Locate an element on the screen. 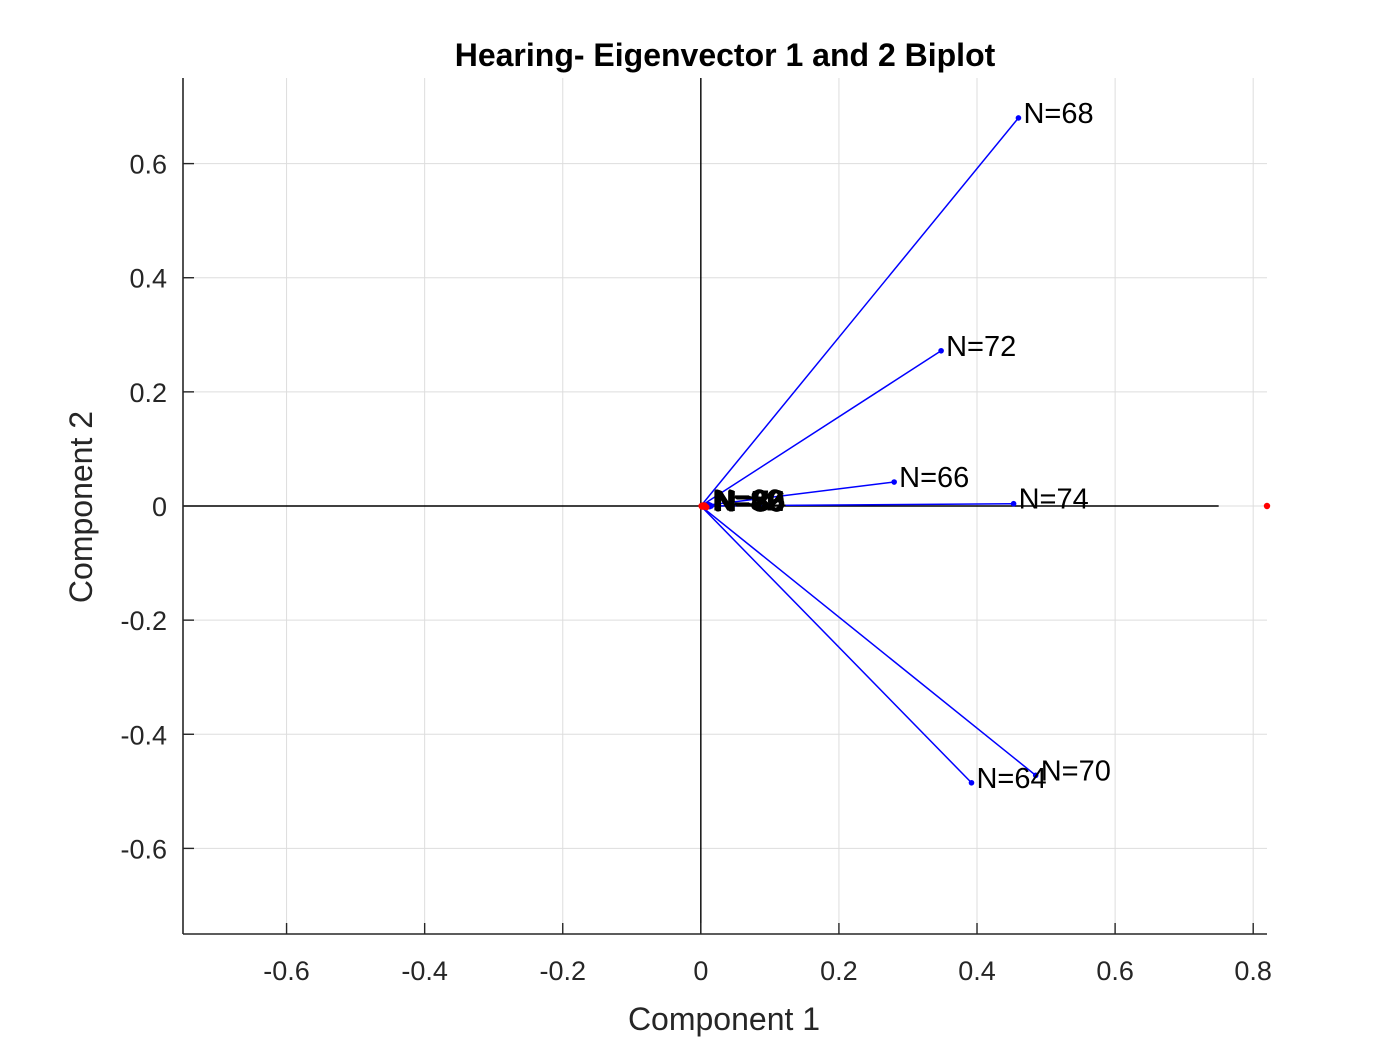 This screenshot has width=1400, height=1050. y-tick-label: -0.2 is located at coordinates (143, 621).